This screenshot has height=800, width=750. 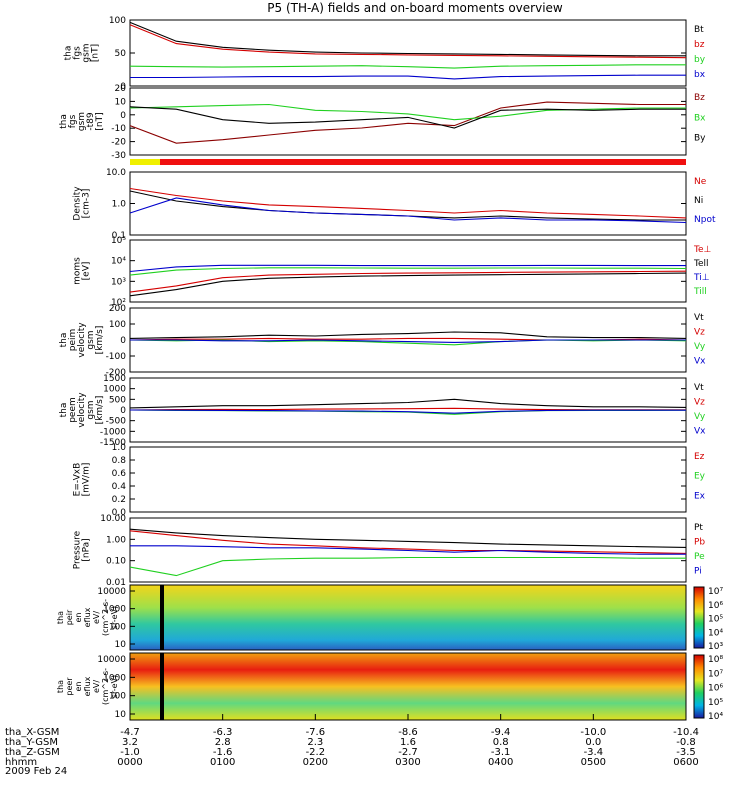 I want to click on series-line-Vx, so click(x=407, y=411).